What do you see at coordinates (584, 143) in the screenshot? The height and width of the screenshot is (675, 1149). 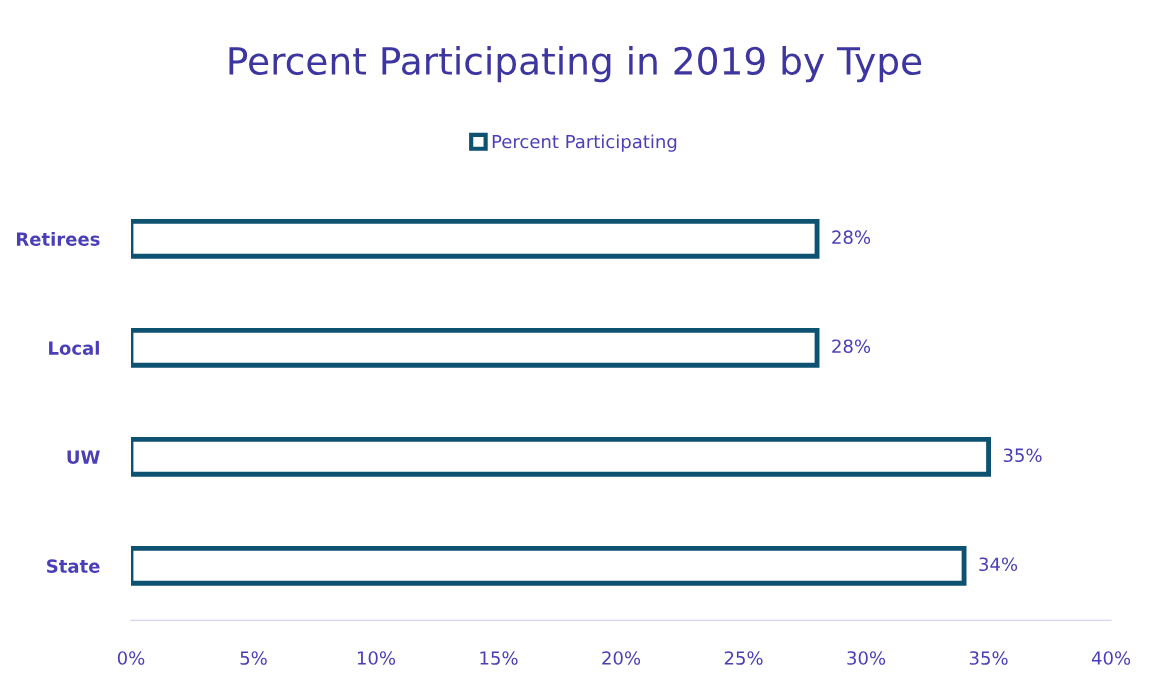 I see `legend-label: Percent Participating` at bounding box center [584, 143].